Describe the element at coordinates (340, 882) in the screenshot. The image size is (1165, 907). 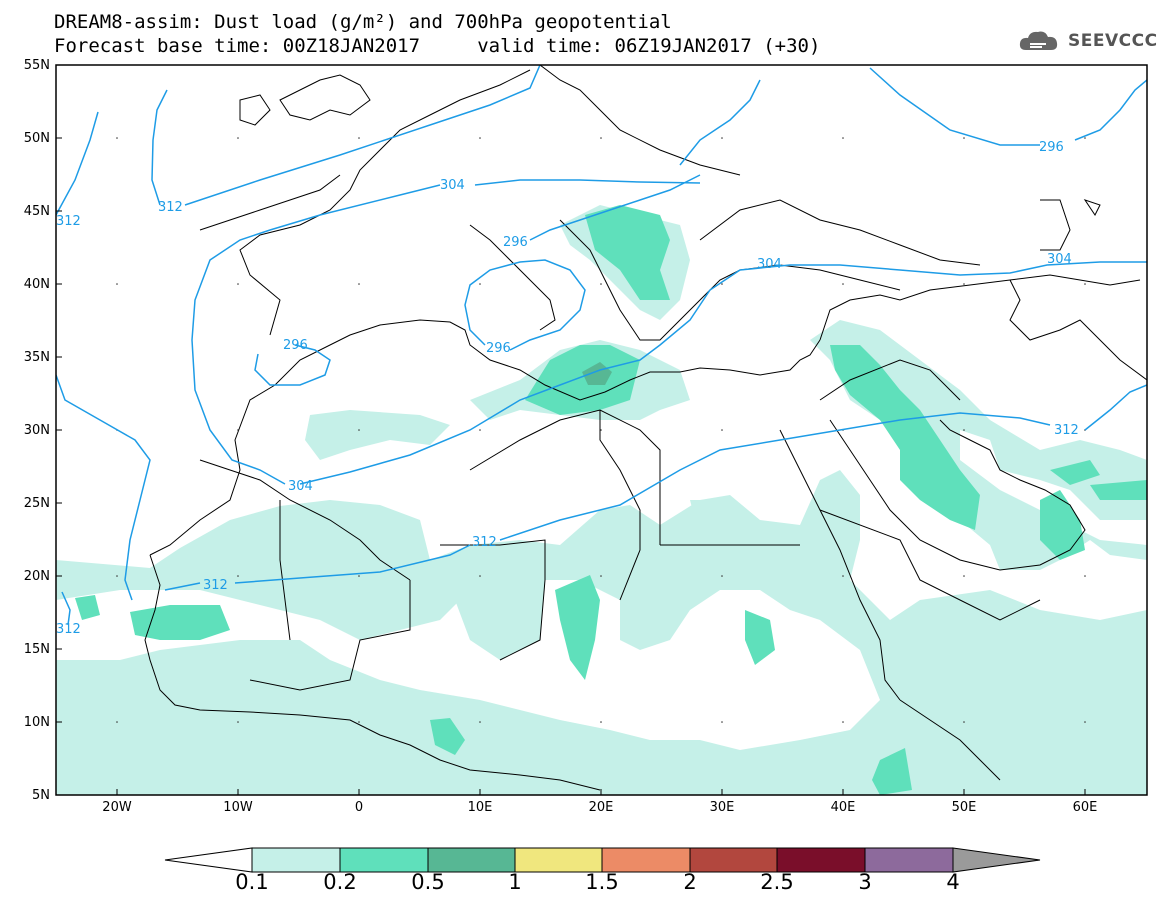
I see `colorbar-label: 0.2` at that location.